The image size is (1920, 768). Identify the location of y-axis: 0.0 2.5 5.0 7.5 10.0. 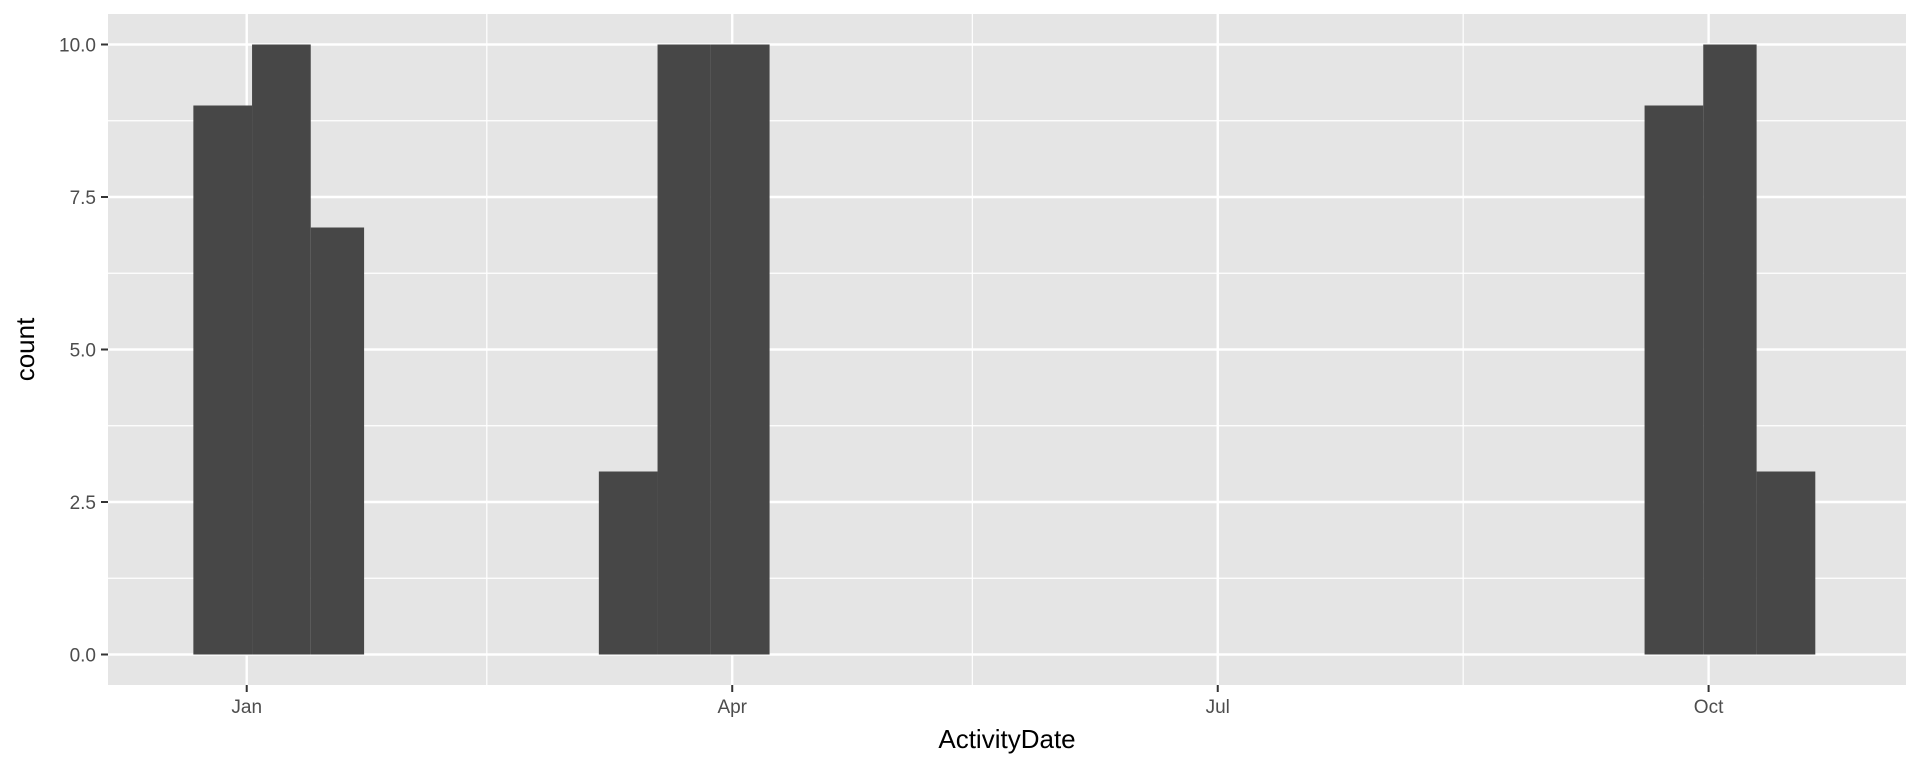
(83, 351).